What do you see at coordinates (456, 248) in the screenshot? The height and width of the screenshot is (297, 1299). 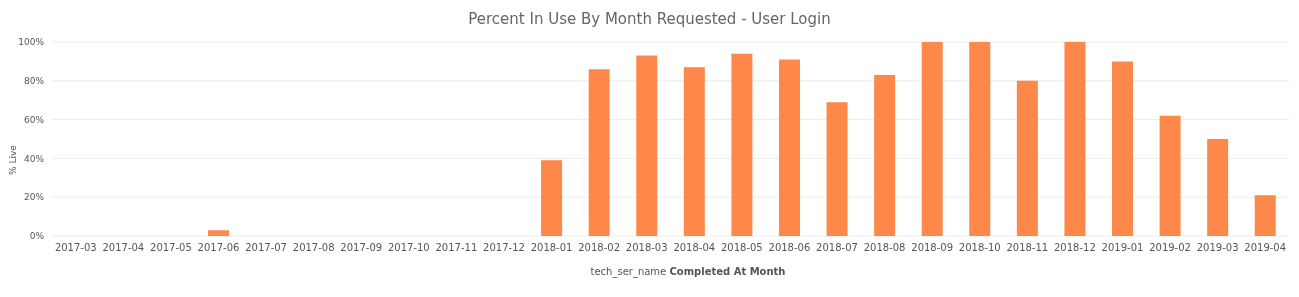 I see `x-tick-label: 2017-11` at bounding box center [456, 248].